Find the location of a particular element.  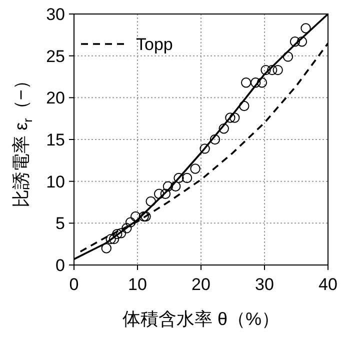

y-tick-label: 30 is located at coordinates (55, 14).